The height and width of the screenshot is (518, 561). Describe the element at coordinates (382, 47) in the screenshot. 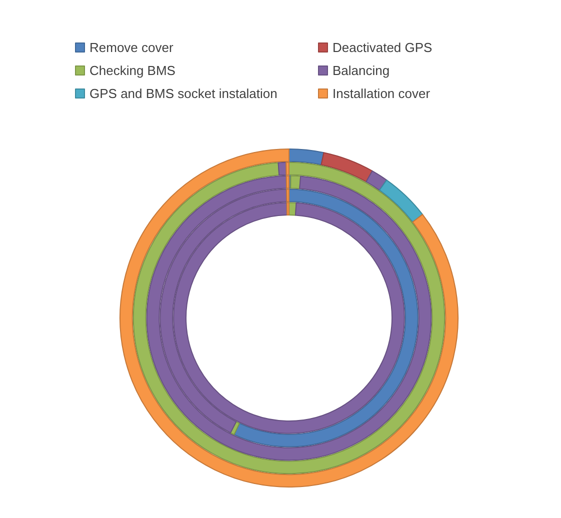

I see `legend-label: Deactivated GPS` at that location.